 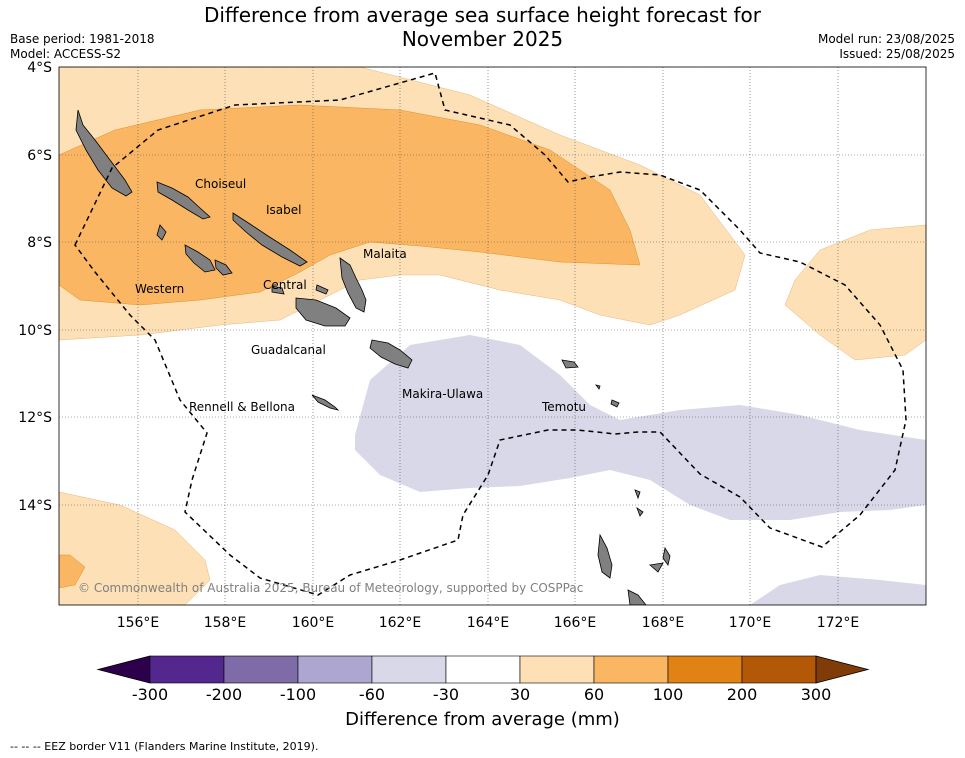 I want to click on lon-tick-label: 172°E, so click(x=838, y=623).